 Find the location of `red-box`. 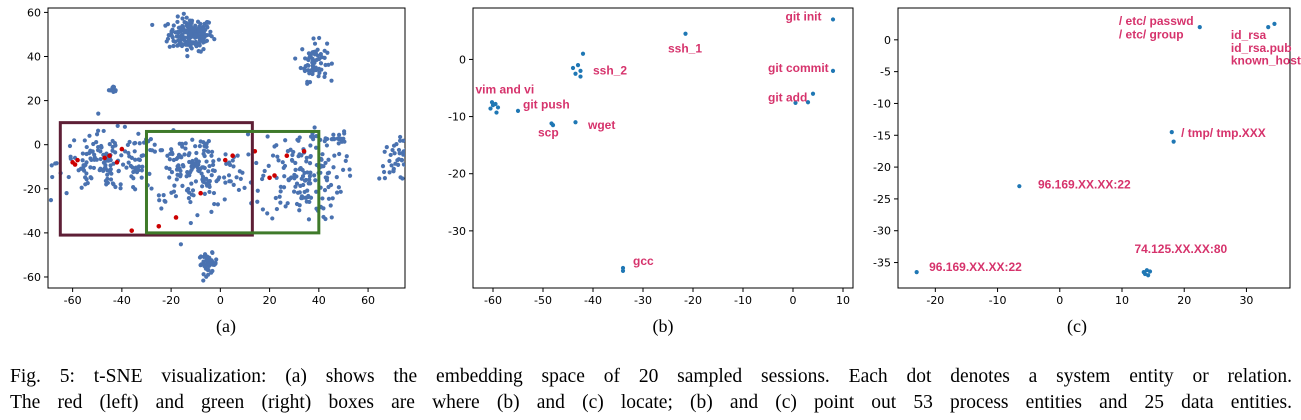

red-box is located at coordinates (156, 179).